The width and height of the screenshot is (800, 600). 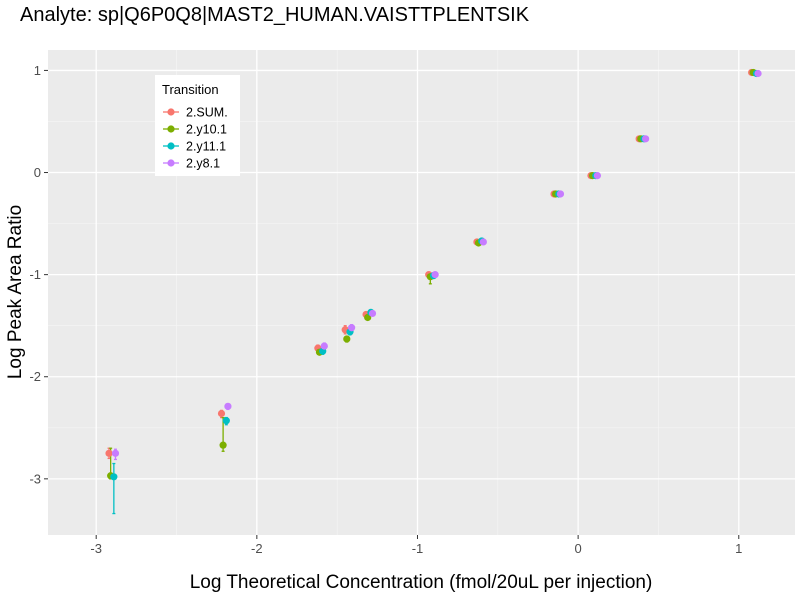 I want to click on y-tick-label: 0, so click(x=37, y=172).